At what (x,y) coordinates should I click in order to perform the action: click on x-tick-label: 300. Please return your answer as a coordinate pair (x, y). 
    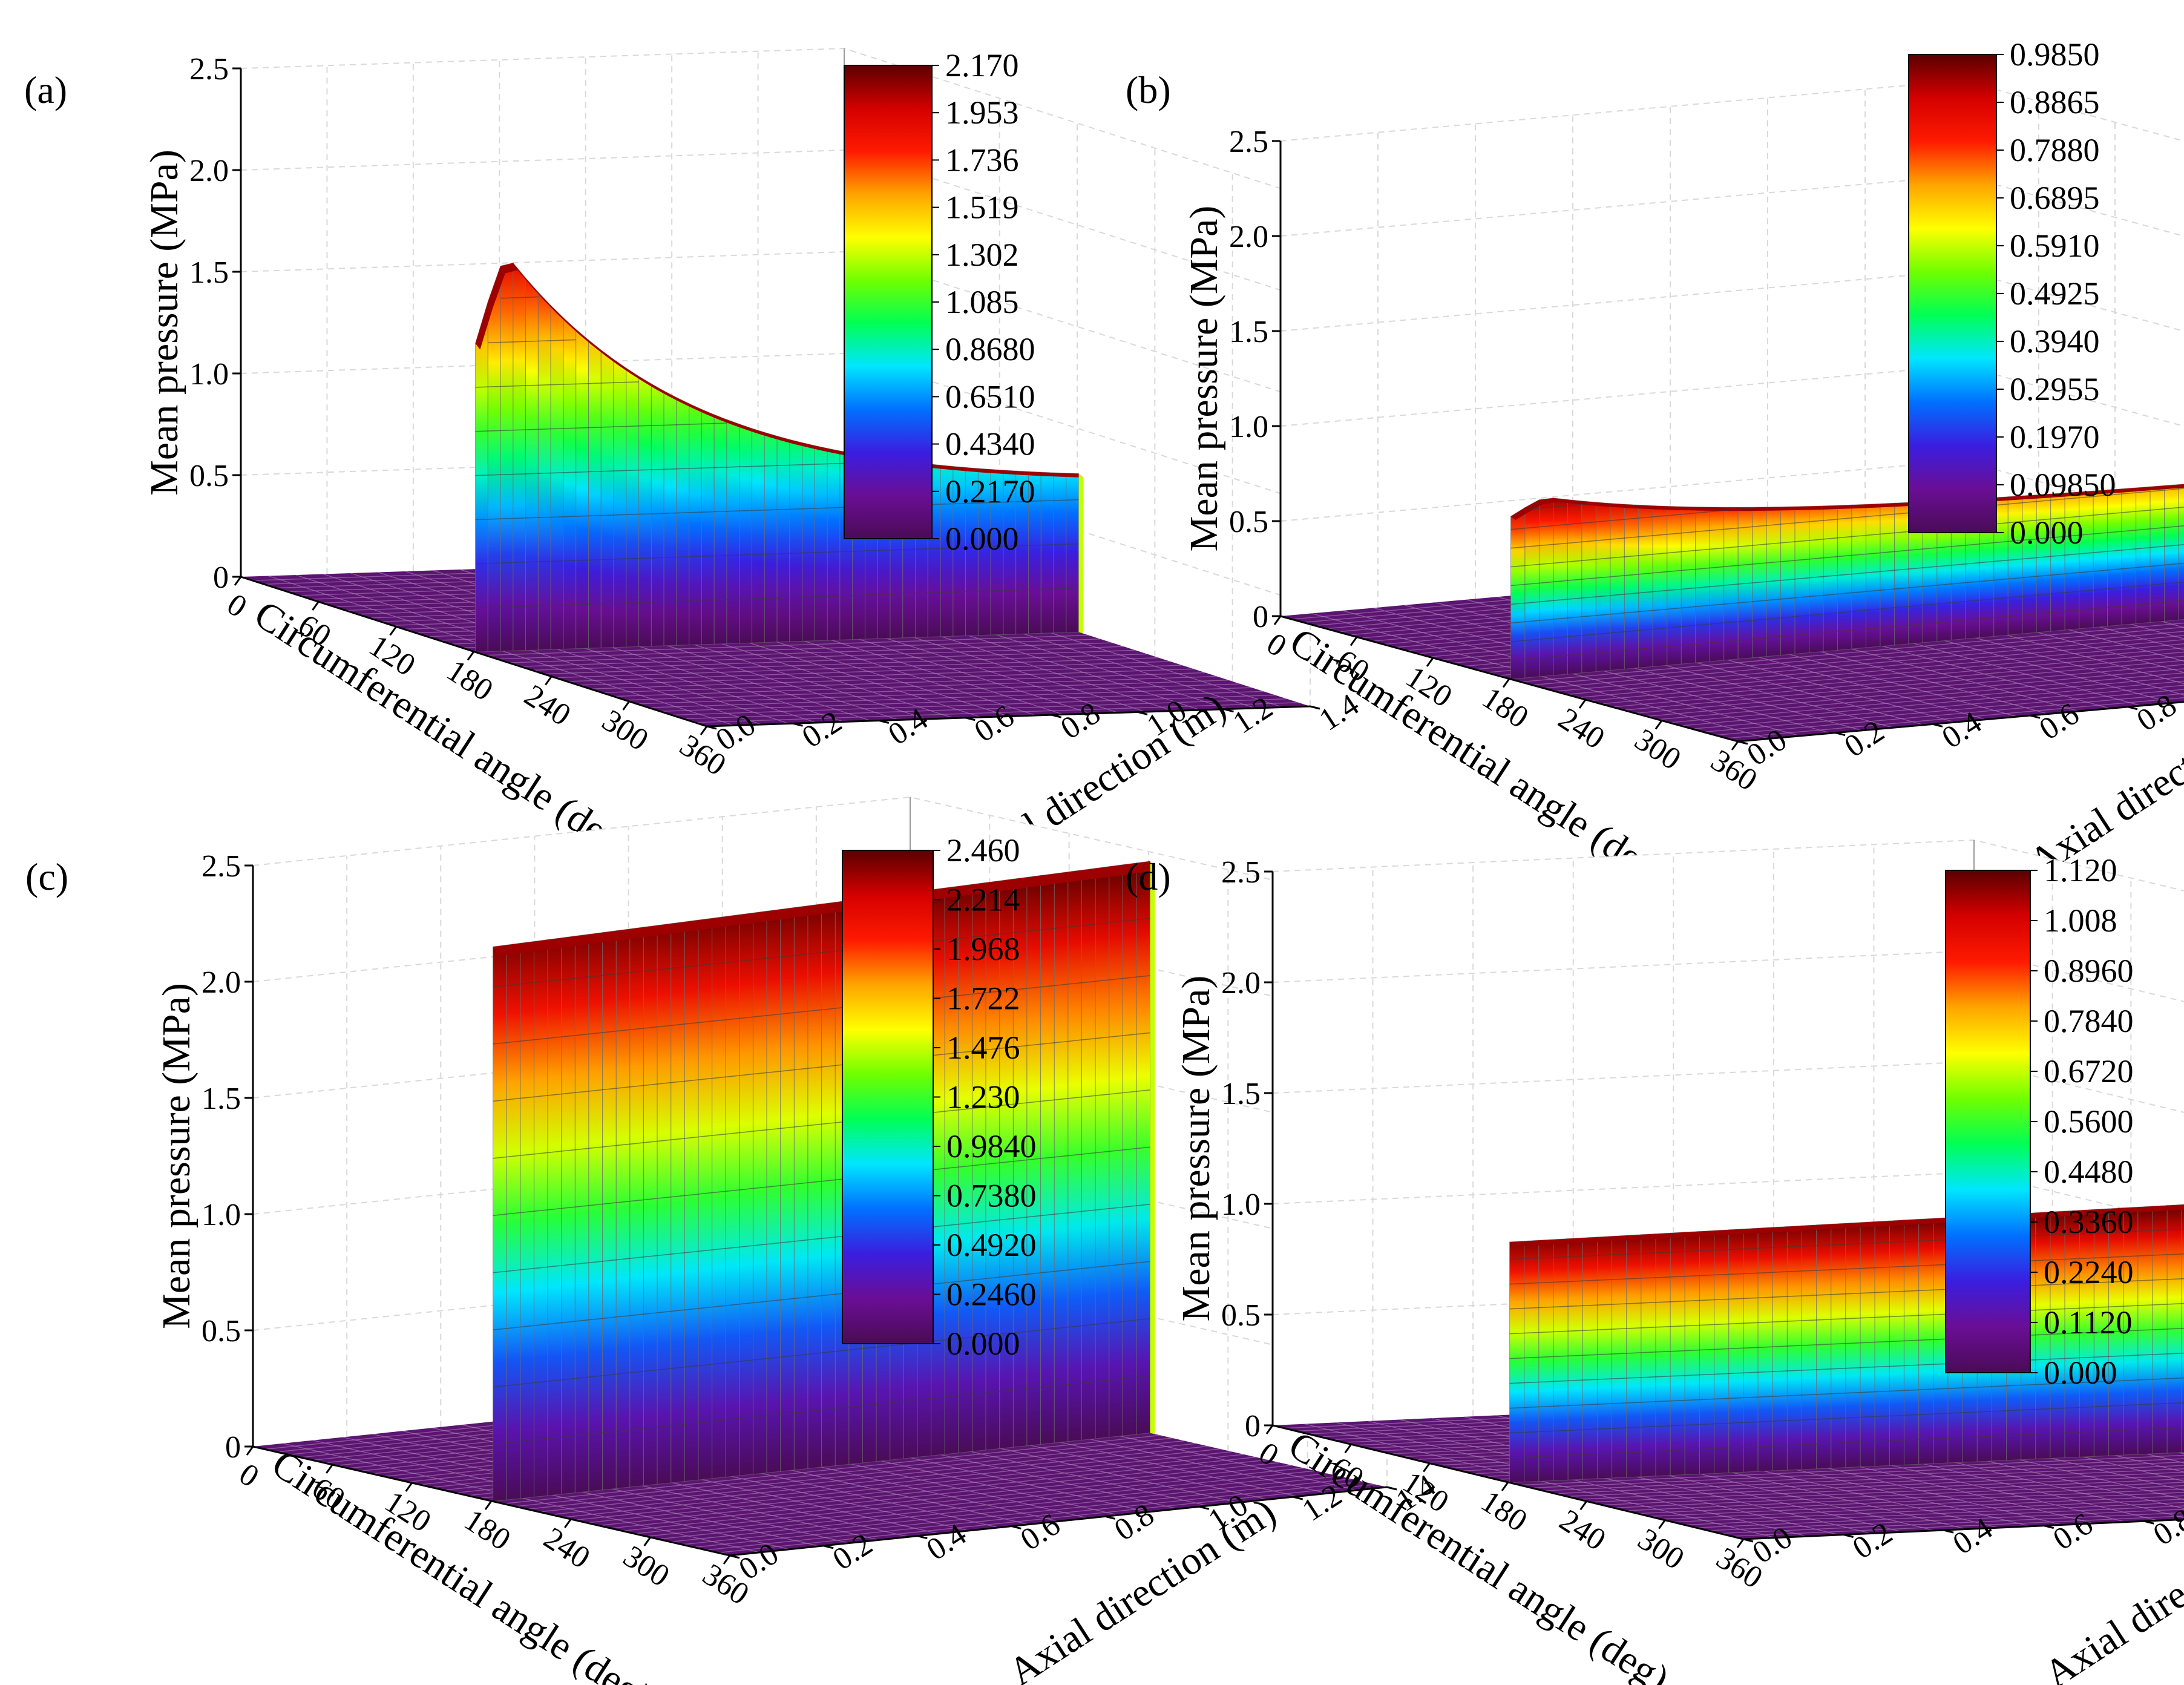
    Looking at the image, I should click on (625, 730).